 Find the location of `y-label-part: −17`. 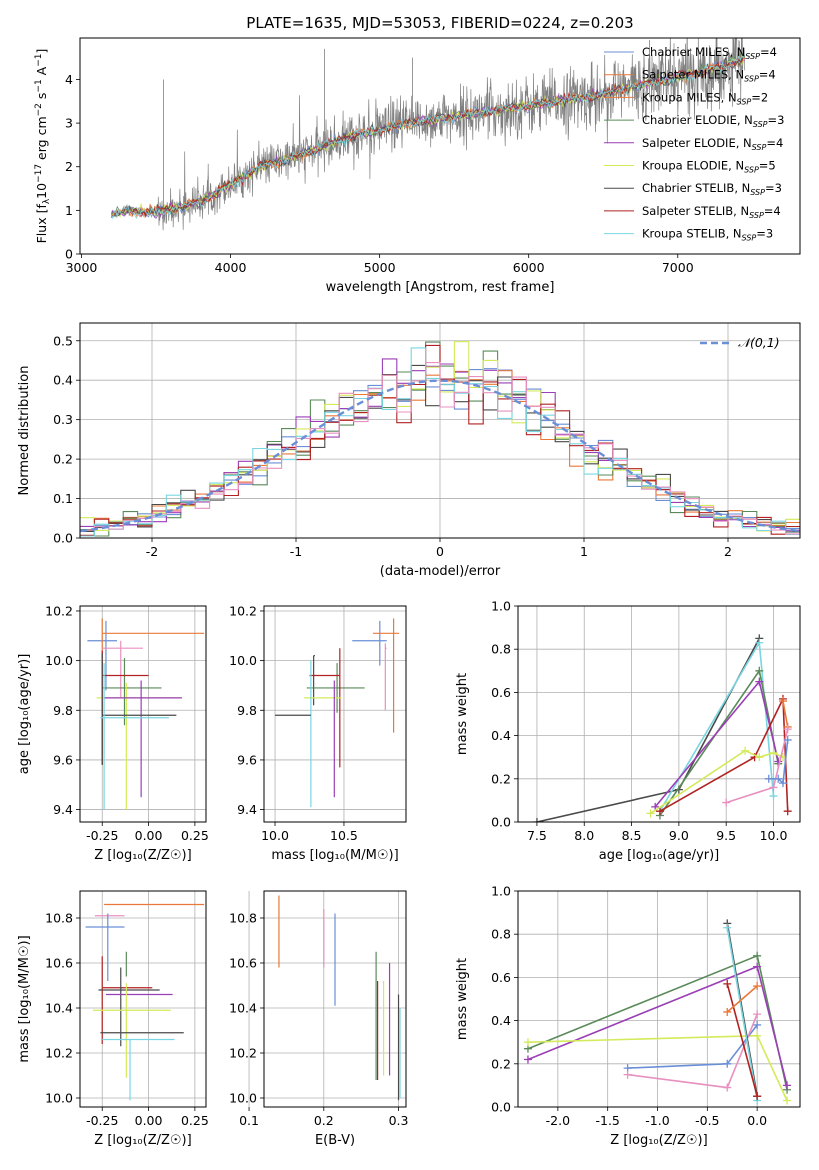

y-label-part: −17 is located at coordinates (39, 173).